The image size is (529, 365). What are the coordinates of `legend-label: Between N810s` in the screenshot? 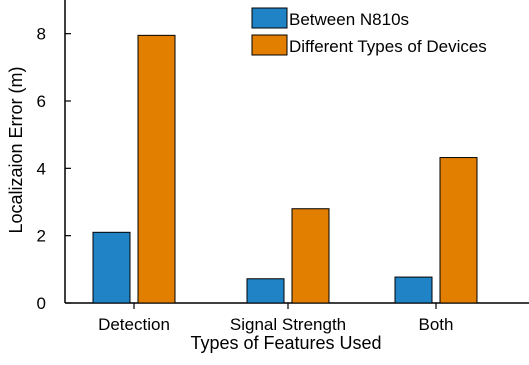 It's located at (349, 19).